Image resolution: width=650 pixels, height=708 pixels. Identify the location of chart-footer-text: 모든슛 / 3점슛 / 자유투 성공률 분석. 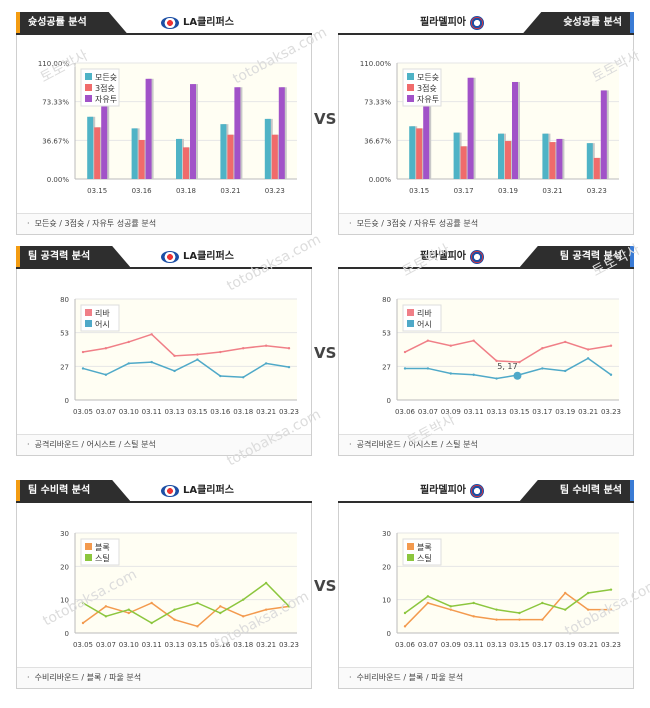
(417, 223).